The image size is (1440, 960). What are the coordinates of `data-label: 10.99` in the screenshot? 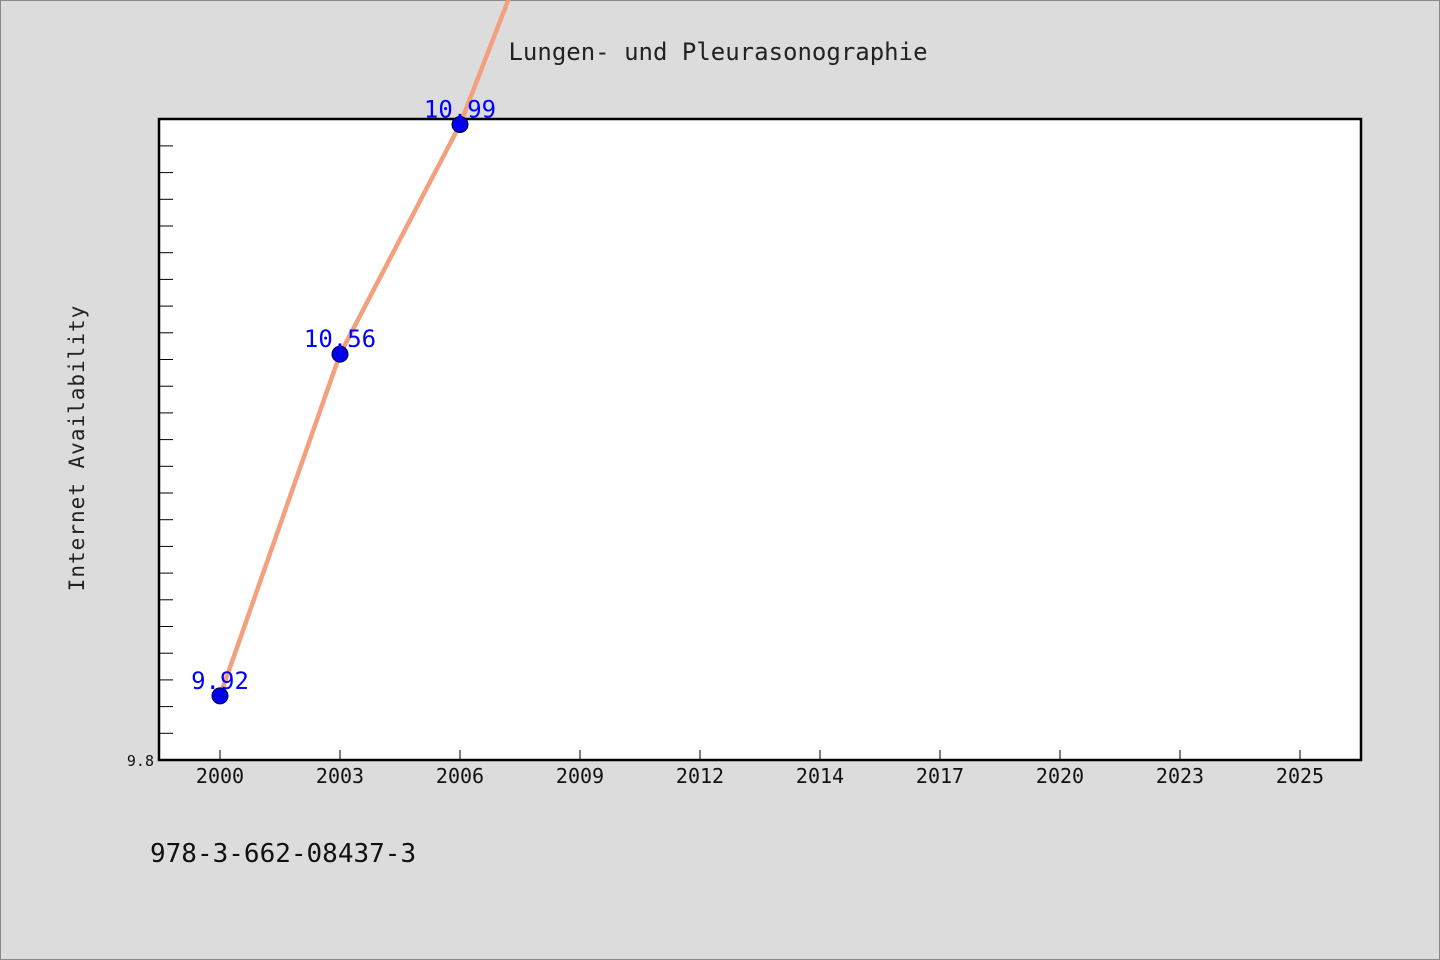 It's located at (460, 110).